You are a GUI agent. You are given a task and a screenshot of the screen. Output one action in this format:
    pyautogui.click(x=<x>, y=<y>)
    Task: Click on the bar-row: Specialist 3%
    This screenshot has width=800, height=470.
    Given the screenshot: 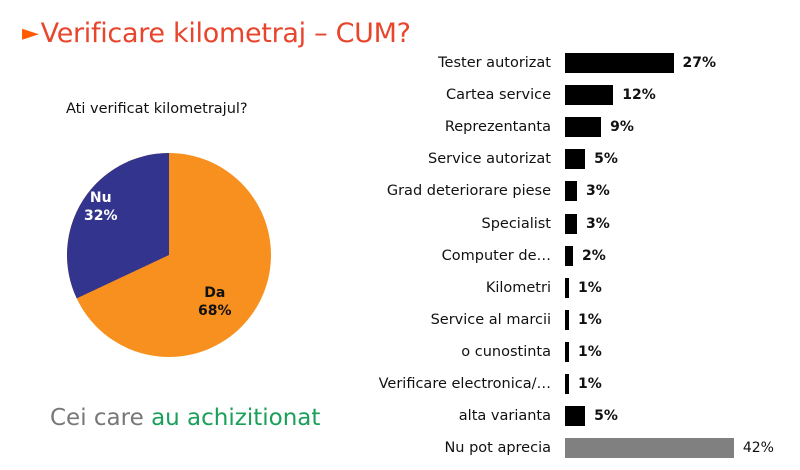 What is the action you would take?
    pyautogui.click(x=550, y=229)
    